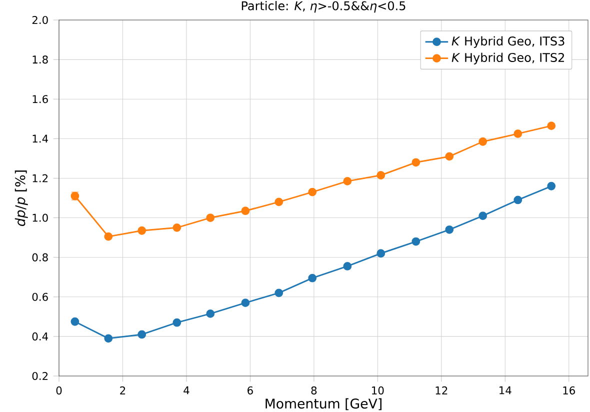 Image resolution: width=590 pixels, height=412 pixels. I want to click on y-tick-label: 1.2, so click(40, 178).